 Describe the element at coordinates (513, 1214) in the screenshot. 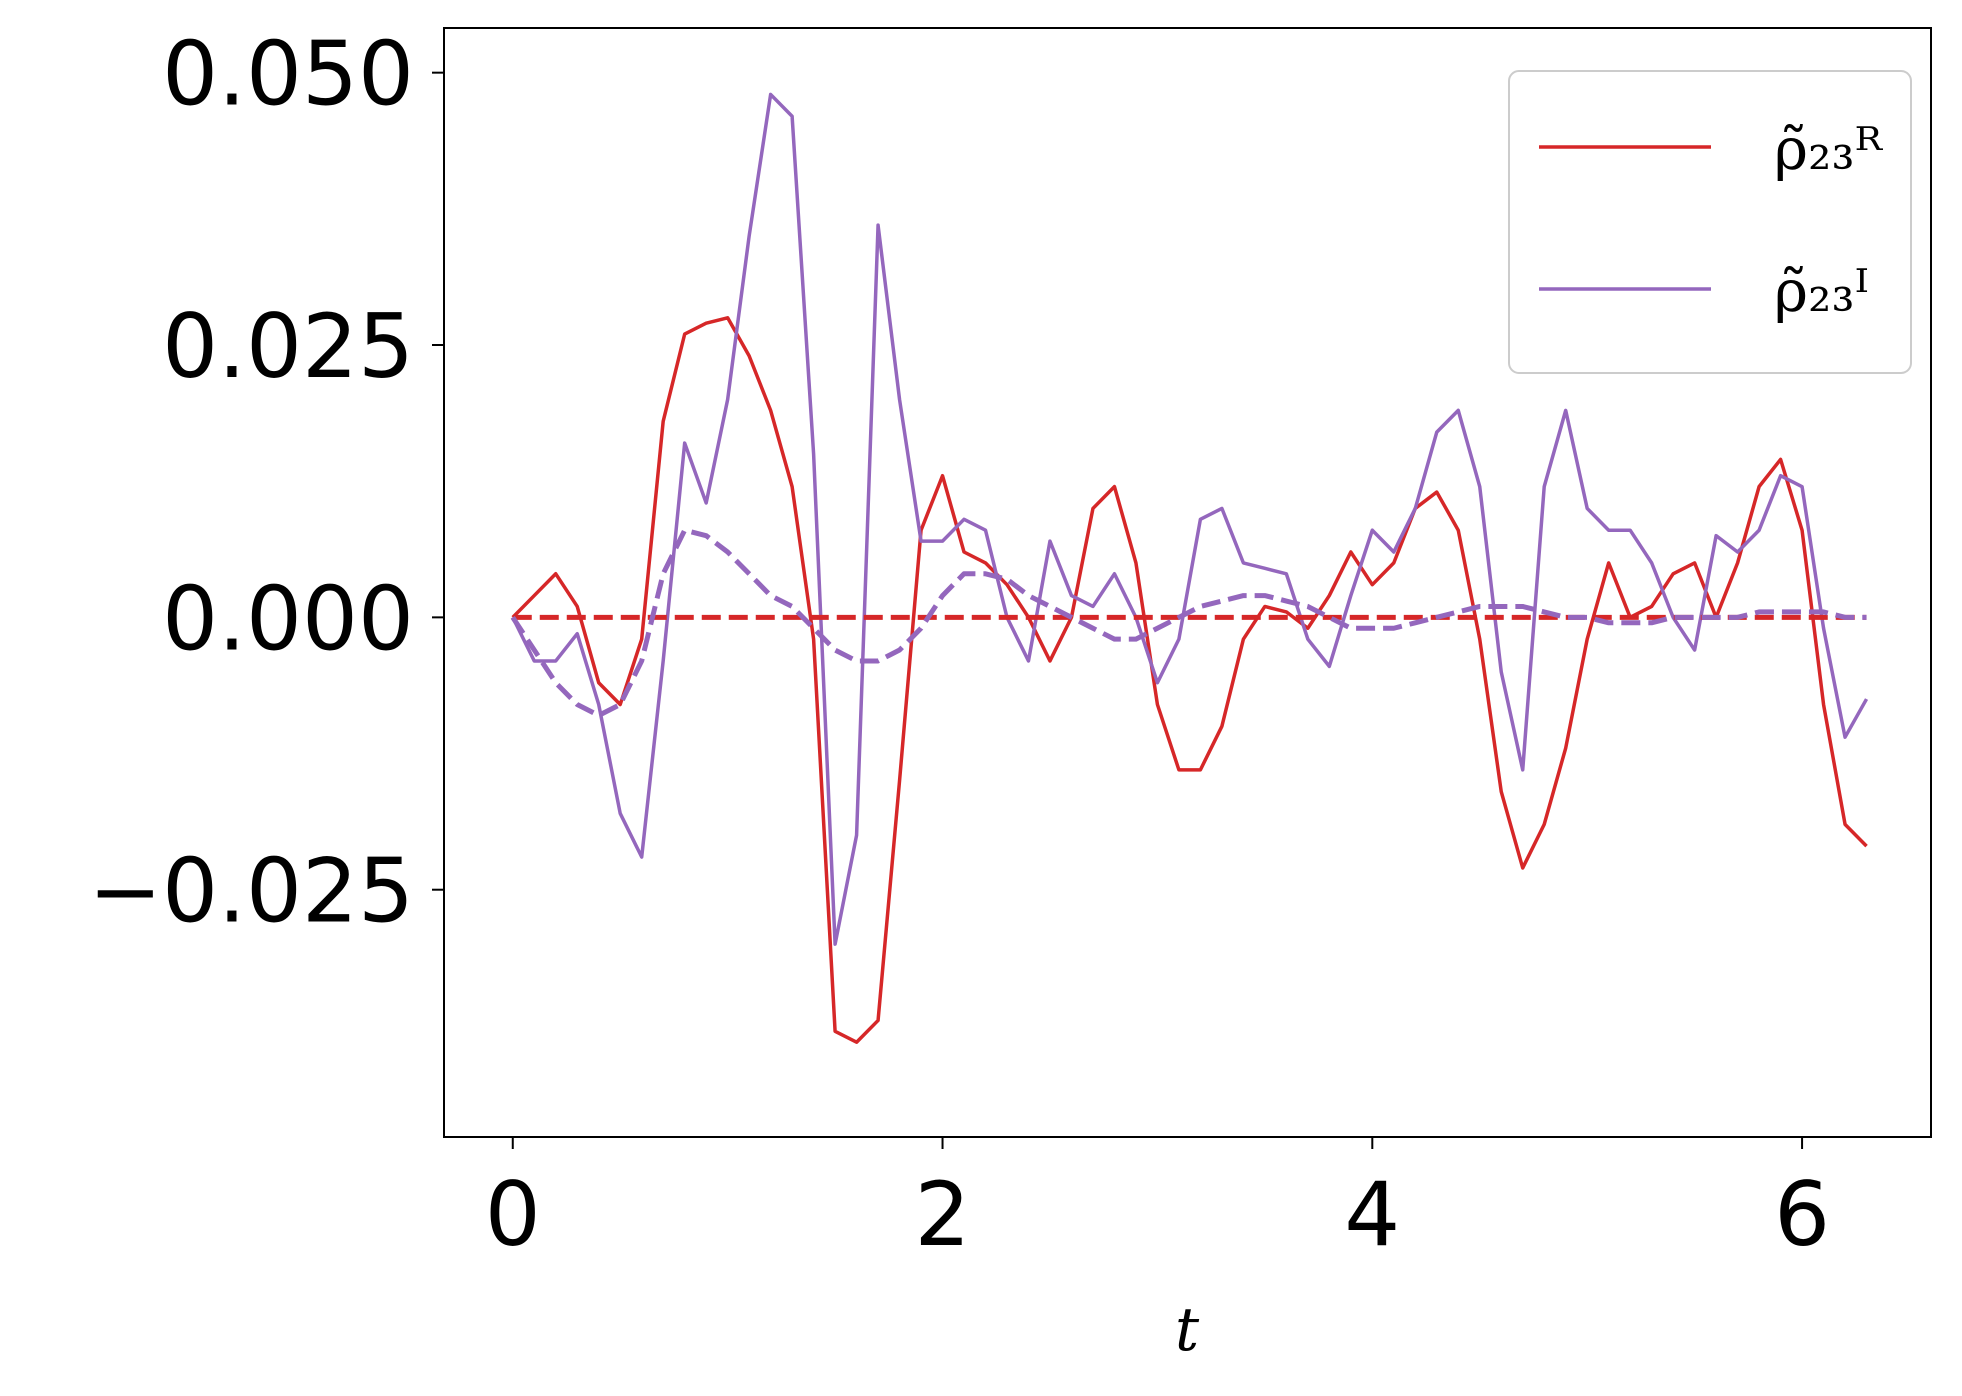

I see `x-tick-label: 0` at that location.